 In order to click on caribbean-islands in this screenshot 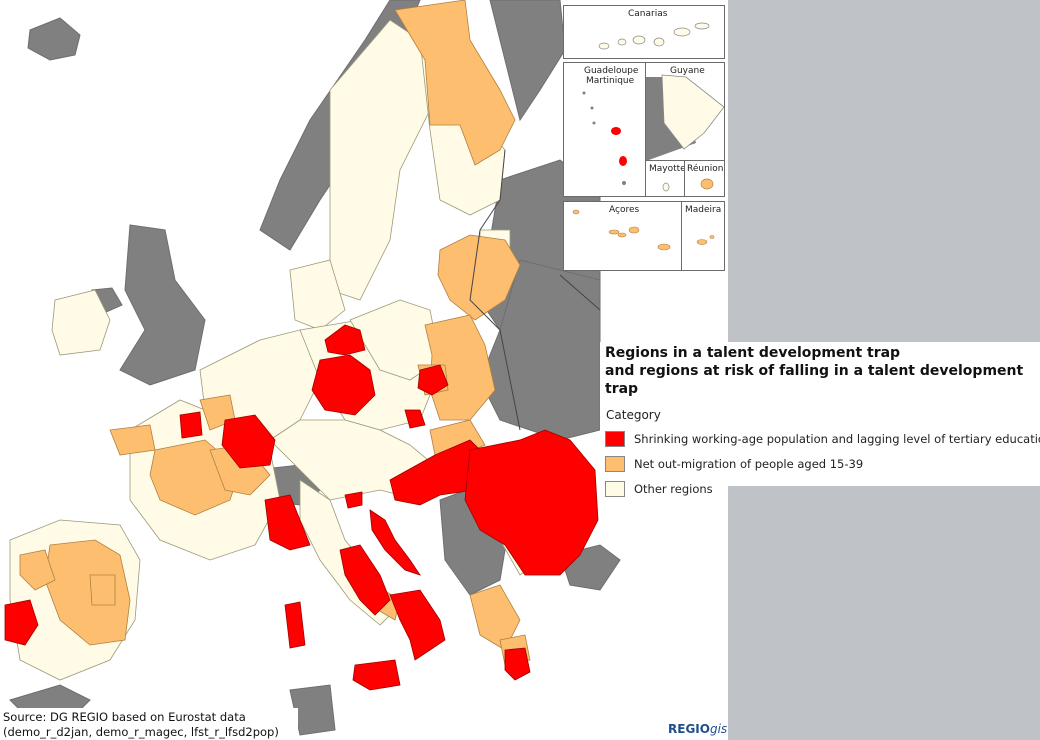, I will do `click(604, 138)`.